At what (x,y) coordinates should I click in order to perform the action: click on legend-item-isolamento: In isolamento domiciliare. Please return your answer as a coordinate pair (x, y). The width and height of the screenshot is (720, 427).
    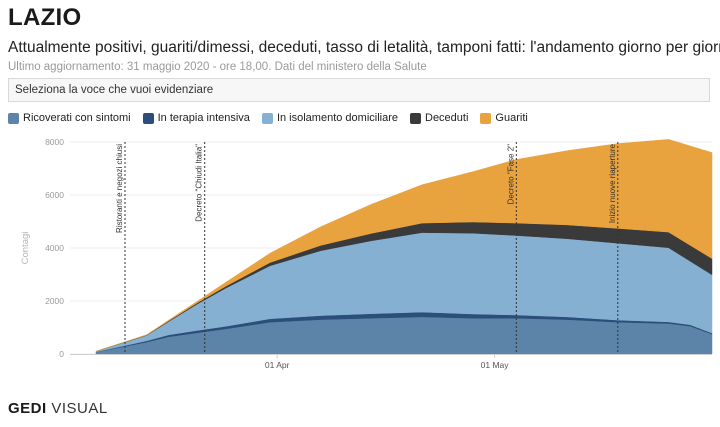
    Looking at the image, I should click on (329, 118).